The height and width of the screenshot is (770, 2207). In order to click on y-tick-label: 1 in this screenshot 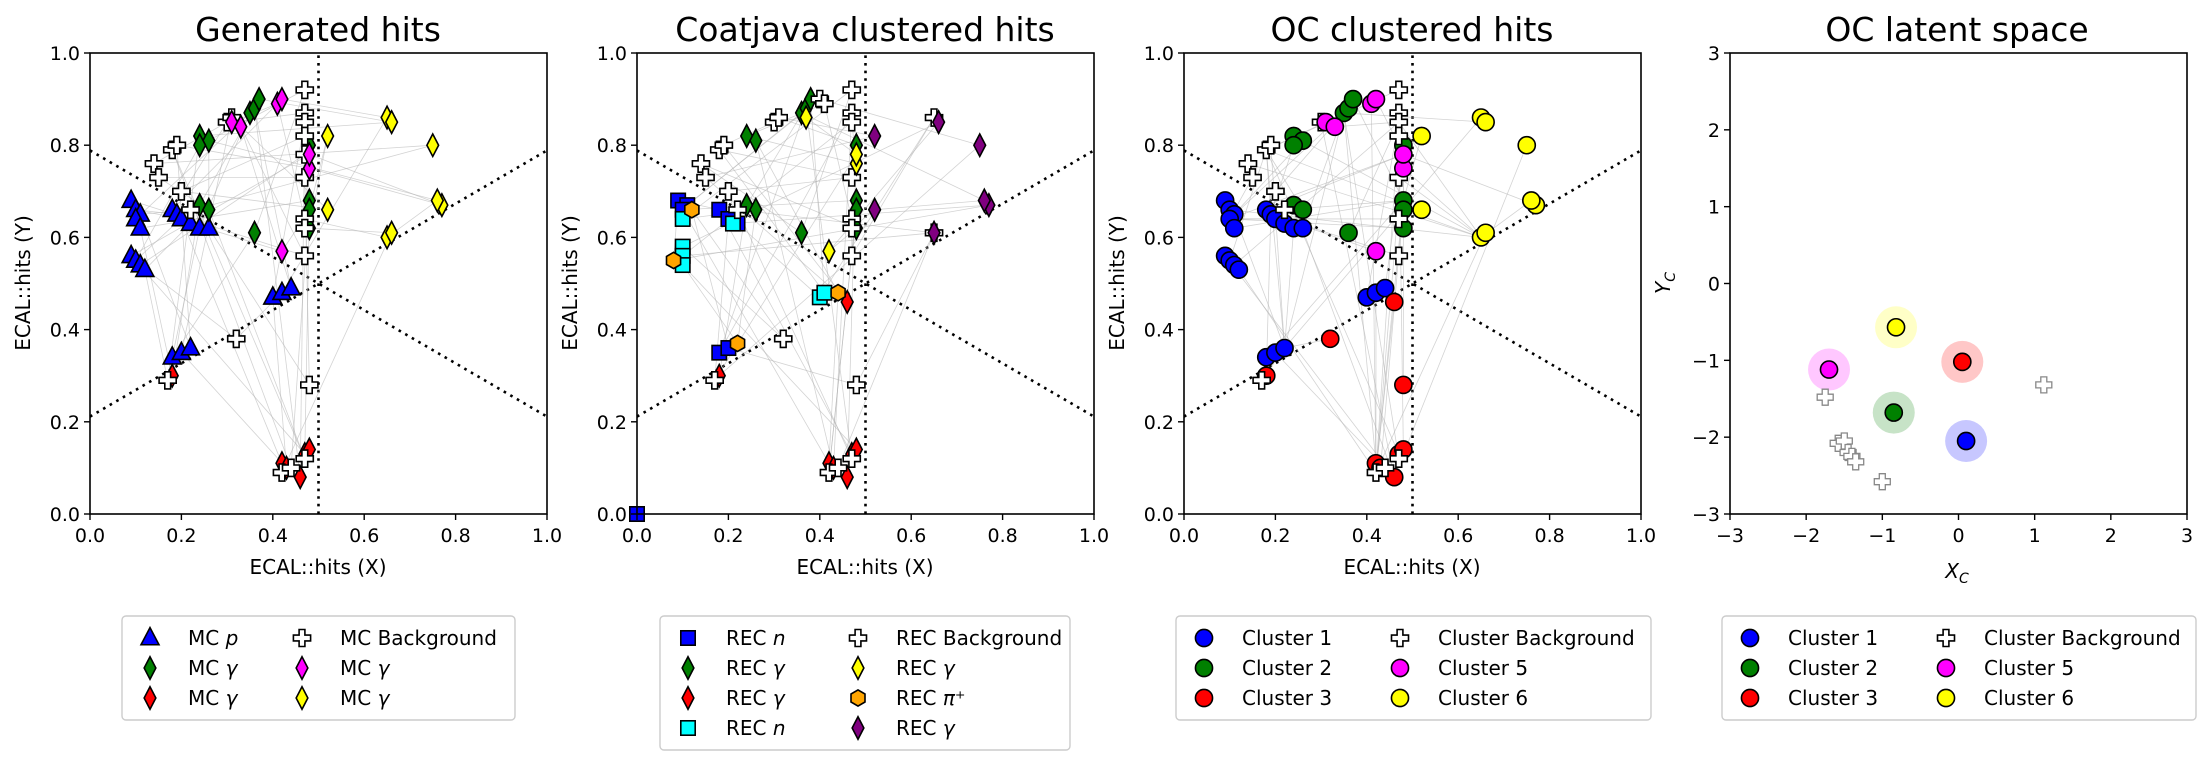, I will do `click(1714, 208)`.